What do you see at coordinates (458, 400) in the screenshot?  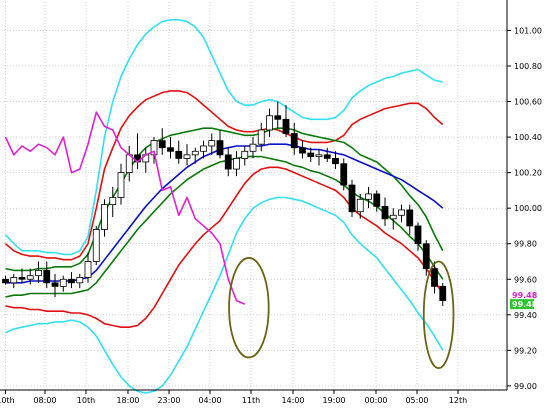 I see `x-tick-label: 12th` at bounding box center [458, 400].